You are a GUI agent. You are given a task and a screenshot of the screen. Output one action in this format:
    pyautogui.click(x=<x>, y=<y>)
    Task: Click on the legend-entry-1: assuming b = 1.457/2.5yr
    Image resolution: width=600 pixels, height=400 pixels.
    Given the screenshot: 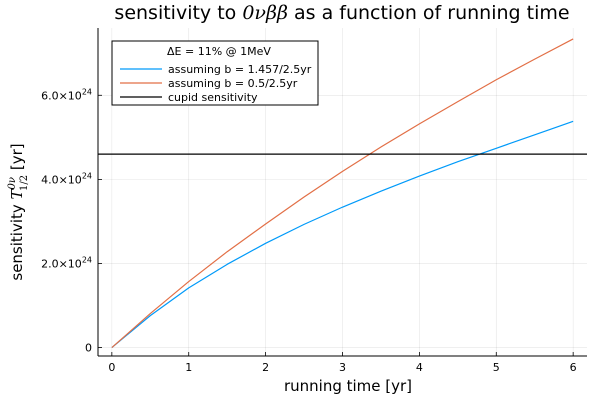 What is the action you would take?
    pyautogui.click(x=240, y=69)
    